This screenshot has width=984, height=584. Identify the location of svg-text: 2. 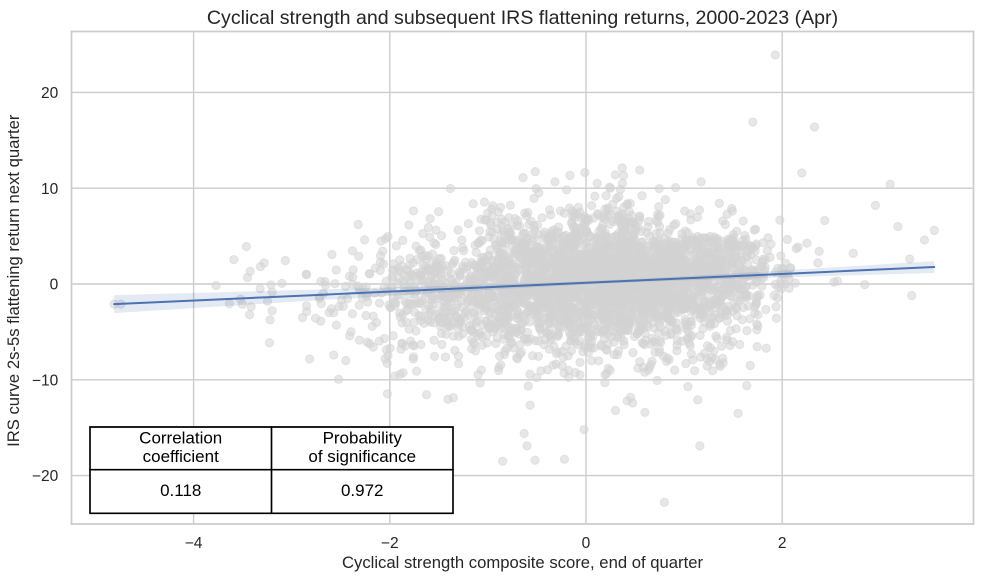
(782, 543).